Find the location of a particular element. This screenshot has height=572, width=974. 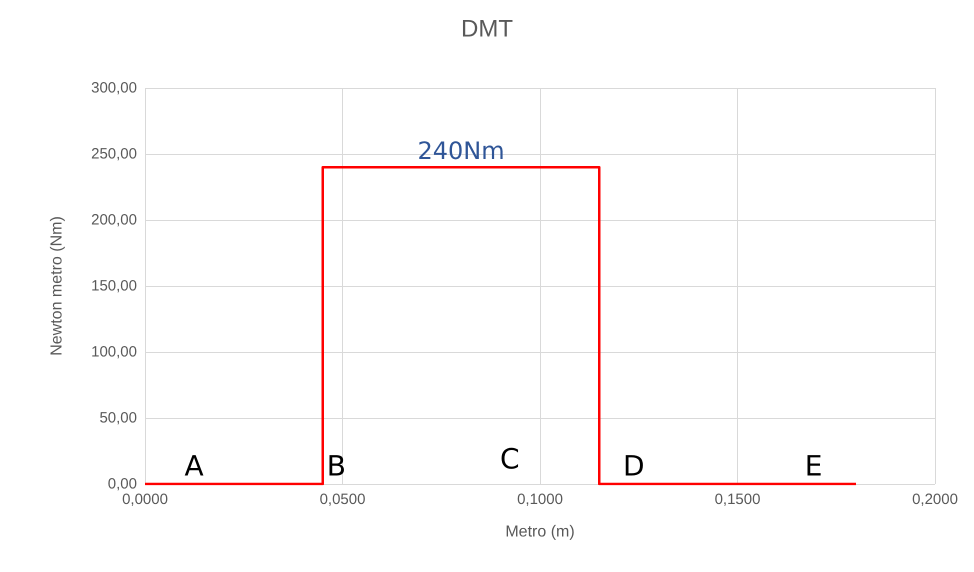

x-tick-label: 0,2000 is located at coordinates (935, 499).